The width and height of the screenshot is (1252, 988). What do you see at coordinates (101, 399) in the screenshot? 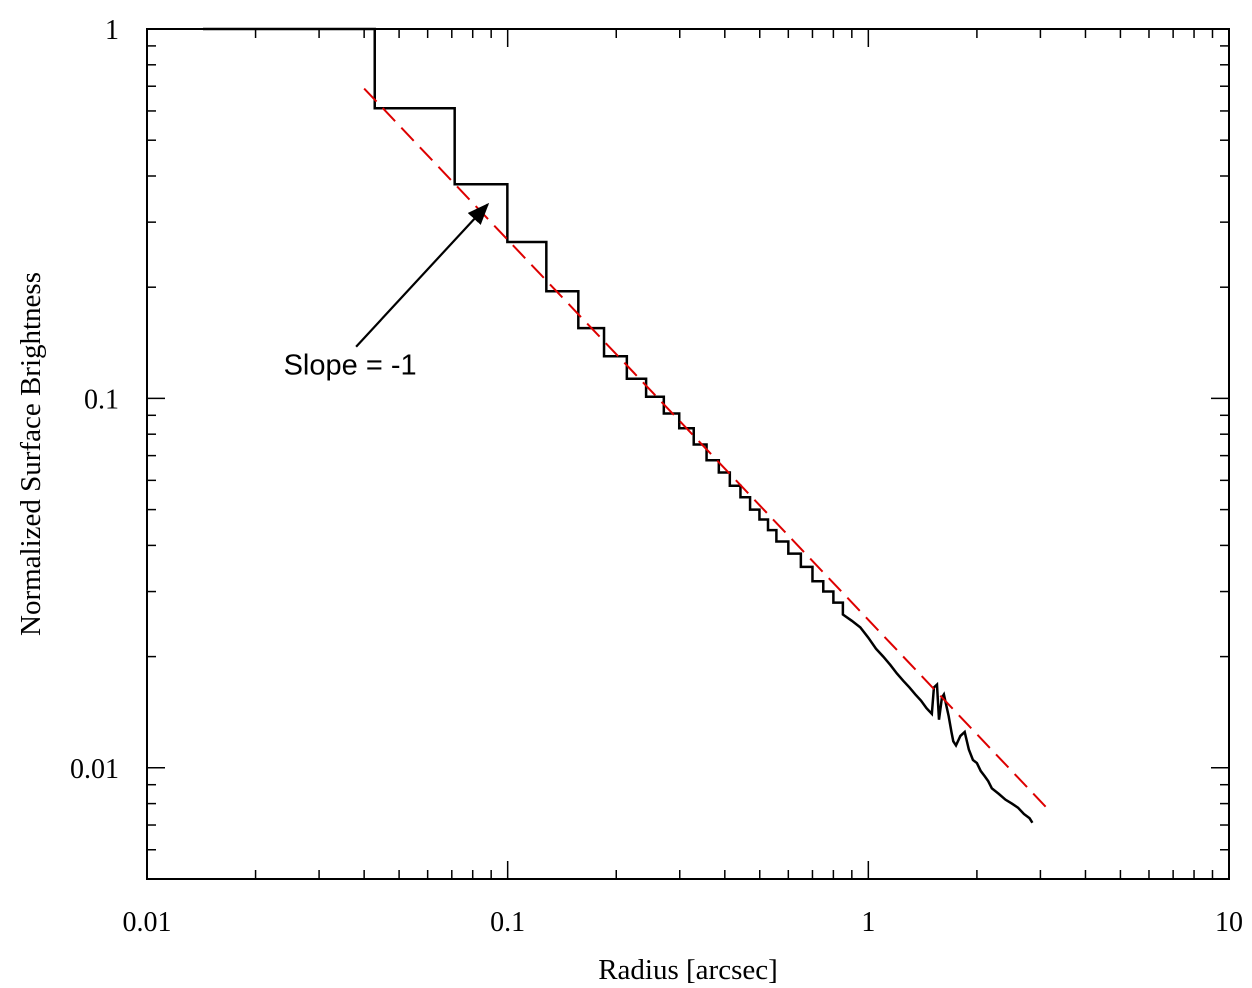
I see `y-tick-label: 0.1` at bounding box center [101, 399].